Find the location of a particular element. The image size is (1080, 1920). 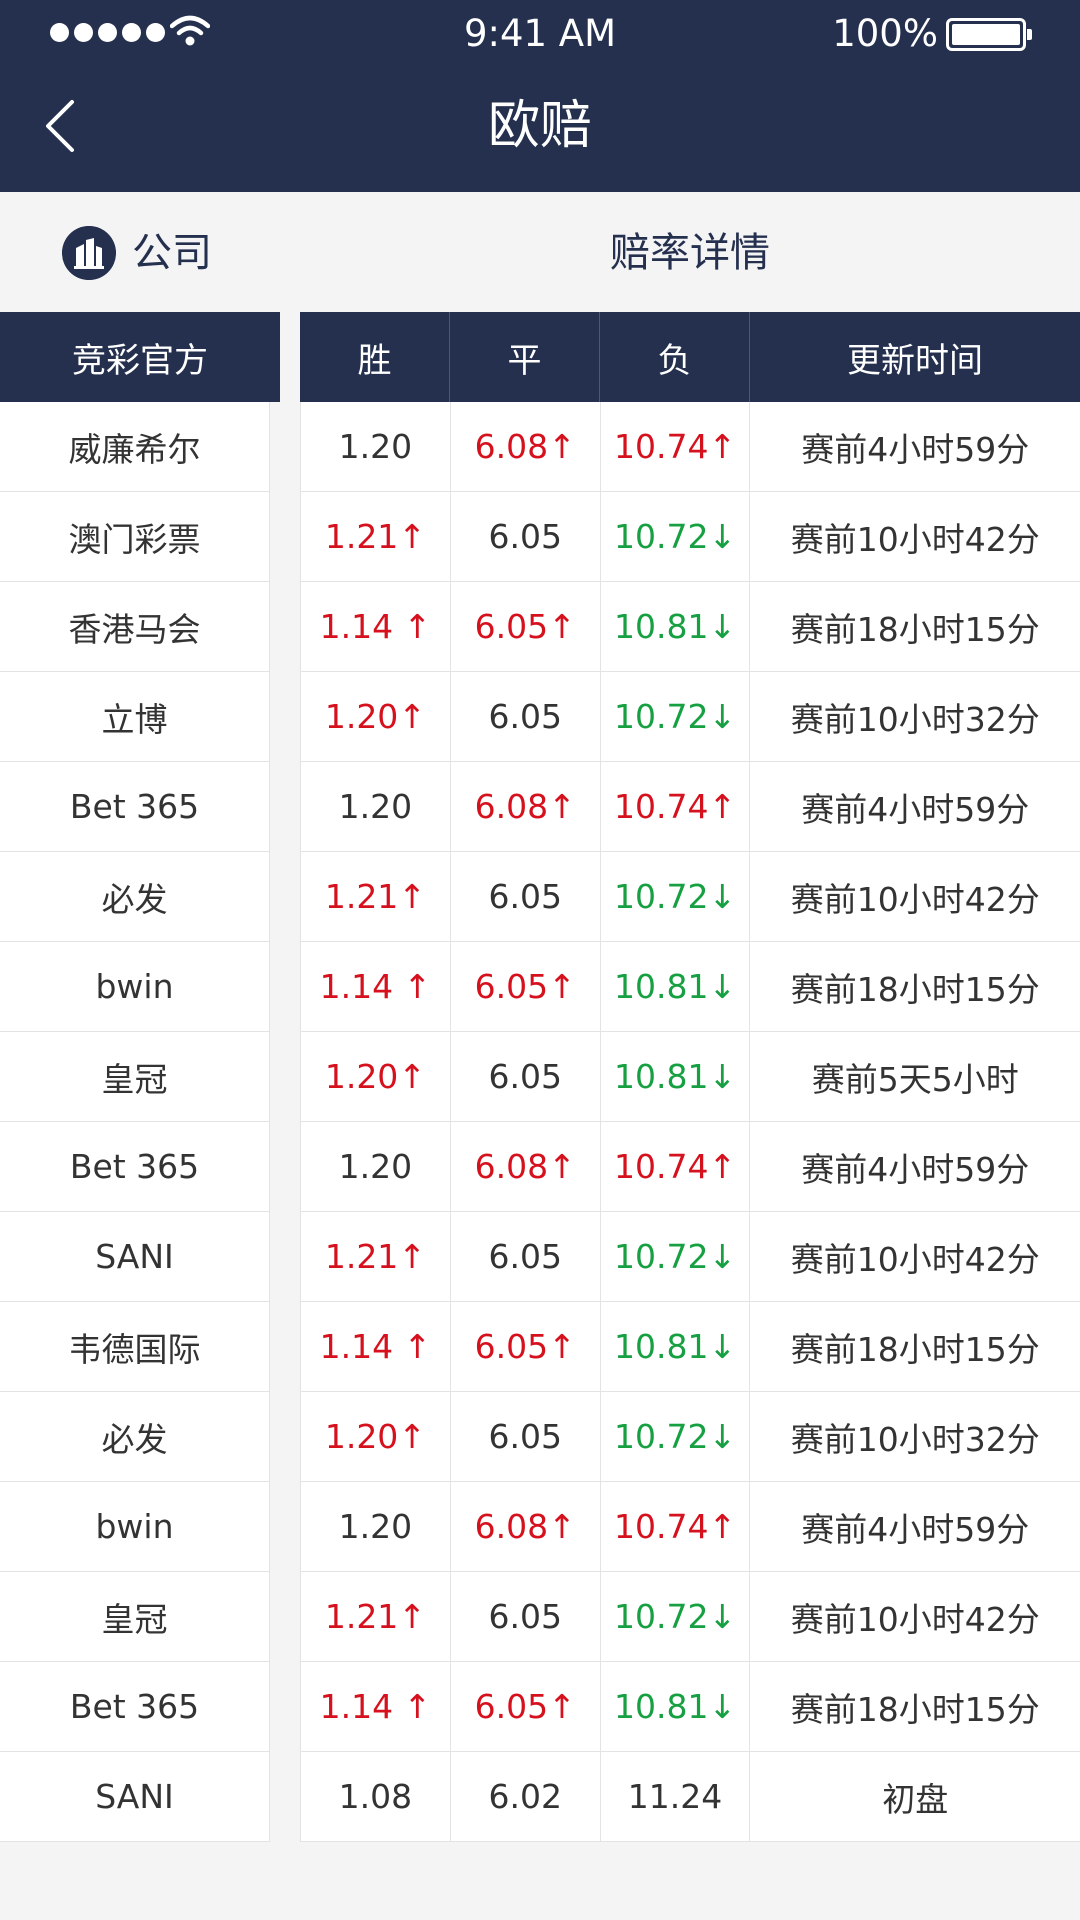

draw-header: 平 is located at coordinates (525, 357).